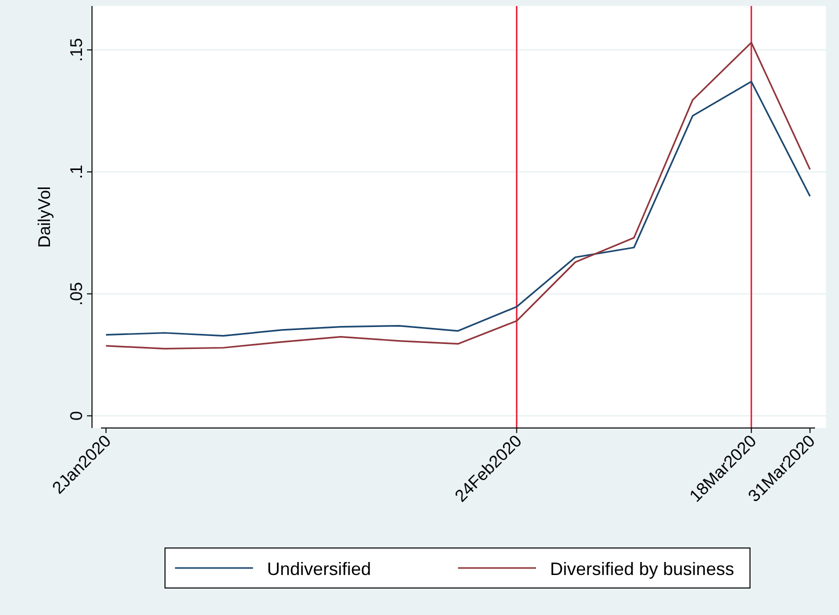 This screenshot has height=615, width=839. What do you see at coordinates (319, 569) in the screenshot?
I see `legend-label: Undiversified` at bounding box center [319, 569].